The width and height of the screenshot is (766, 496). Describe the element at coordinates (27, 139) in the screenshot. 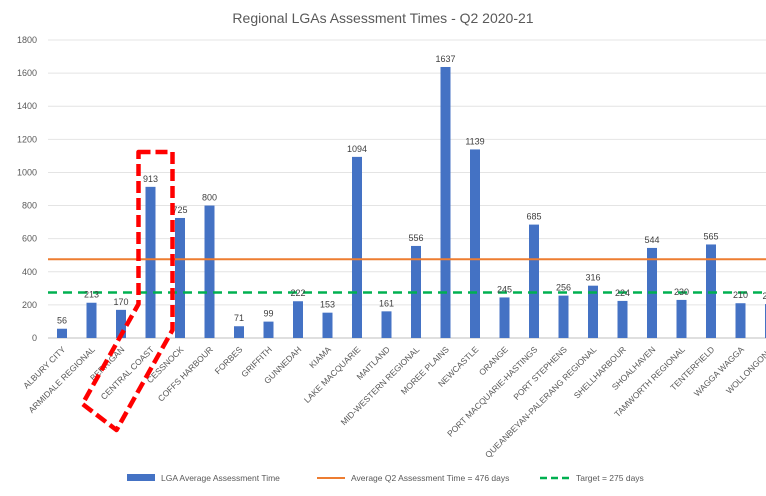

I see `y-tick-label: 1200` at that location.